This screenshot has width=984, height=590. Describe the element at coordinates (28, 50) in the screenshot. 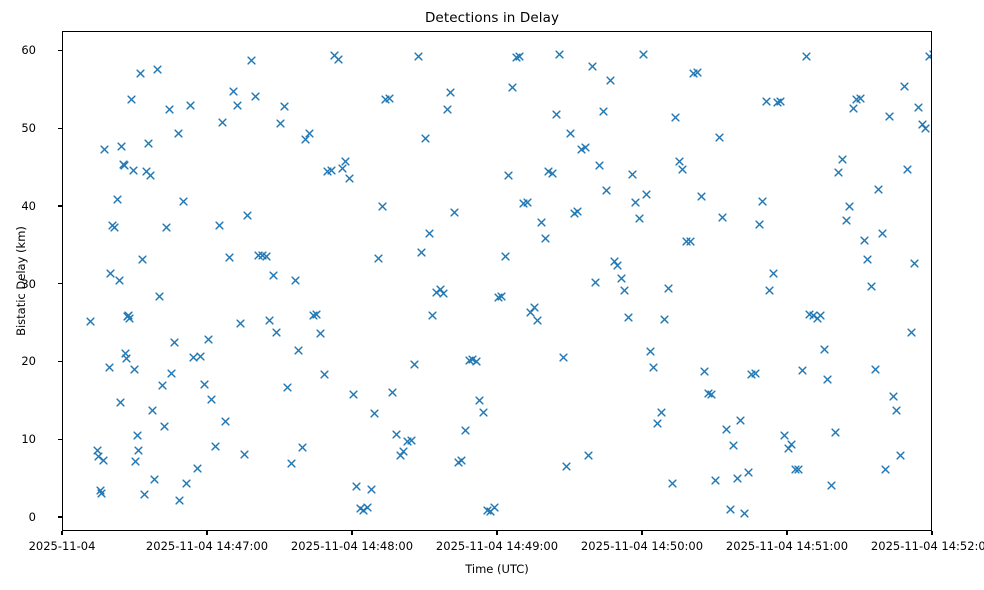

I see `y-tick-label: 60` at that location.